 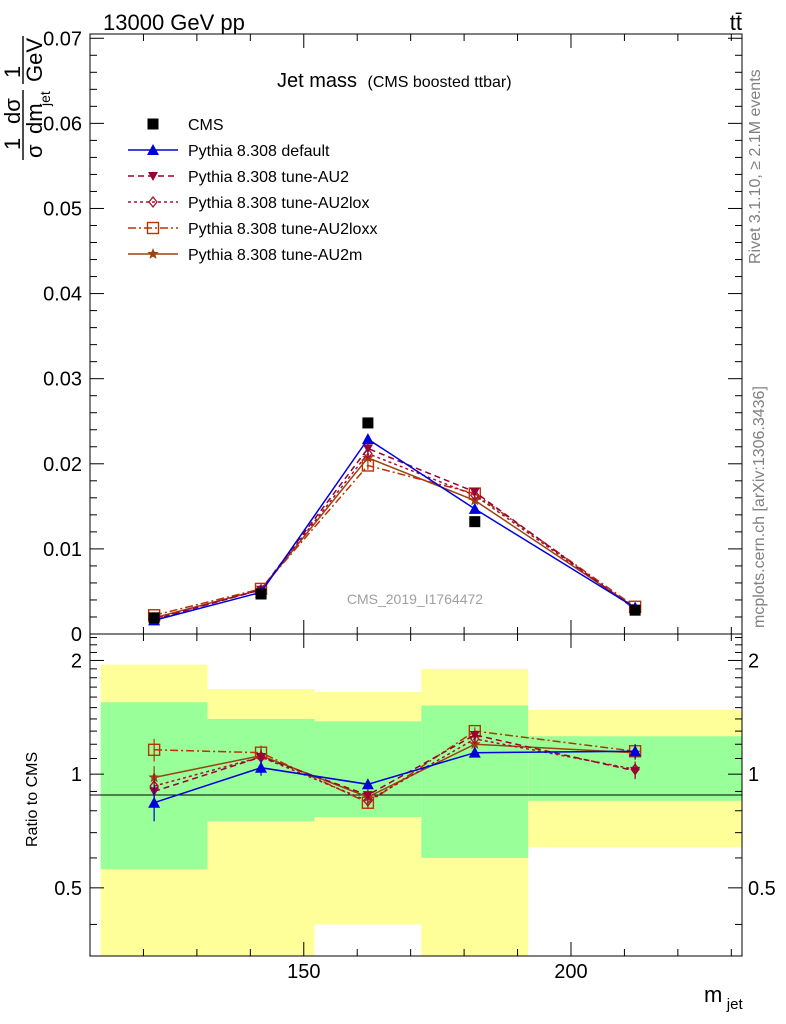 What do you see at coordinates (282, 229) in the screenshot?
I see `legend-label-au2loxx: Pythia 8.308 tune-AU2loxx` at bounding box center [282, 229].